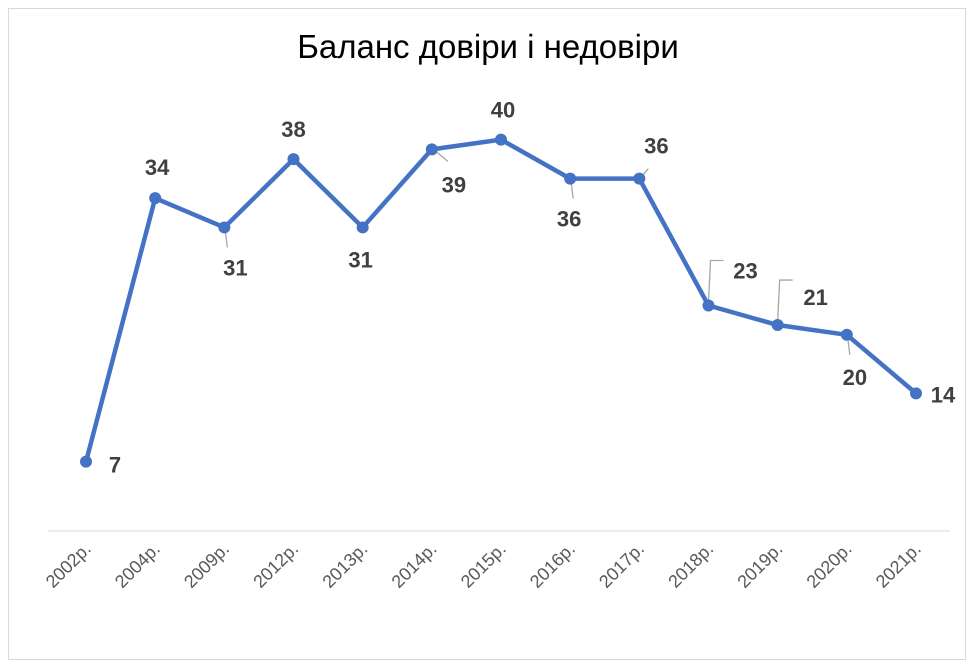 The image size is (976, 668). I want to click on data-point-2012р., so click(293, 159).